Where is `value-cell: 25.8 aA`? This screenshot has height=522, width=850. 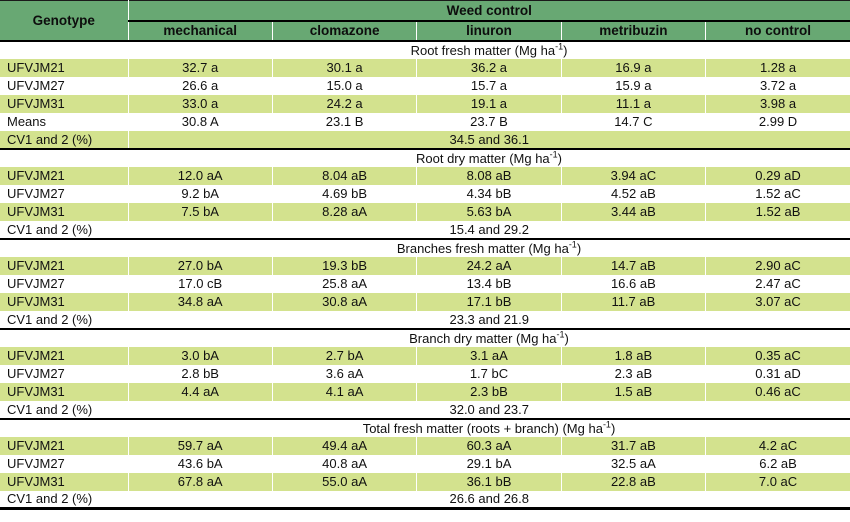 value-cell: 25.8 aA is located at coordinates (344, 283).